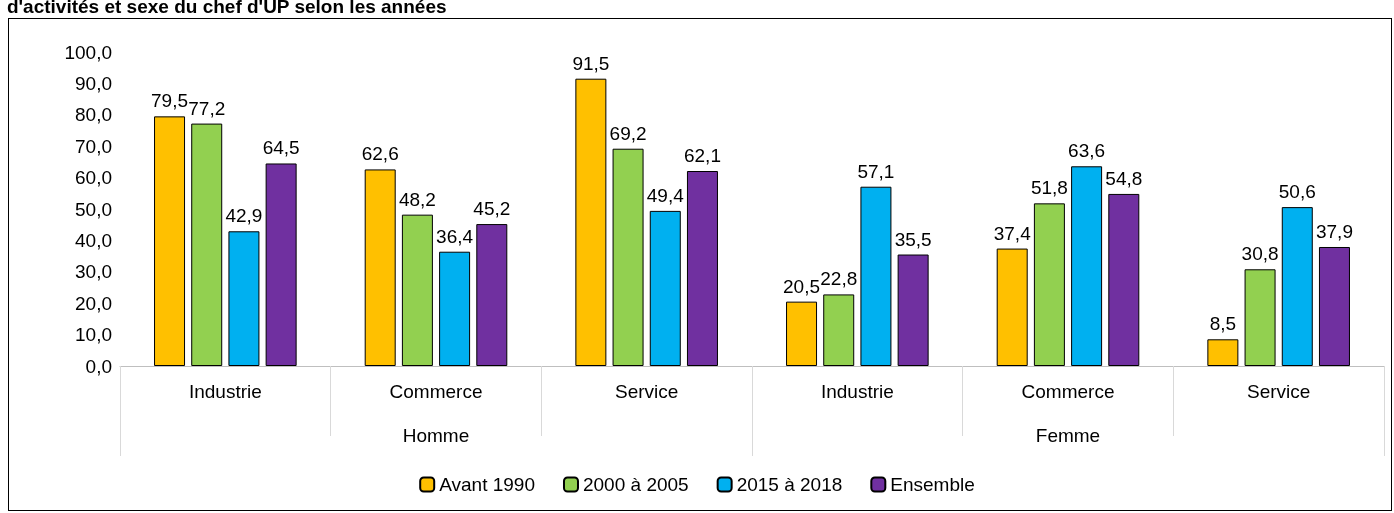 The image size is (1394, 513). Describe the element at coordinates (380, 154) in the screenshot. I see `data-label: 62,6` at that location.